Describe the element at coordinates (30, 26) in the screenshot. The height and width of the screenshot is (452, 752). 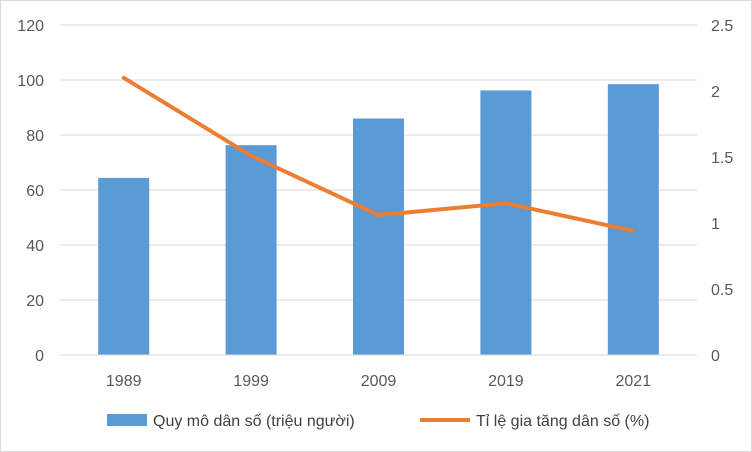
I see `y-left-tick-label: 120` at that location.